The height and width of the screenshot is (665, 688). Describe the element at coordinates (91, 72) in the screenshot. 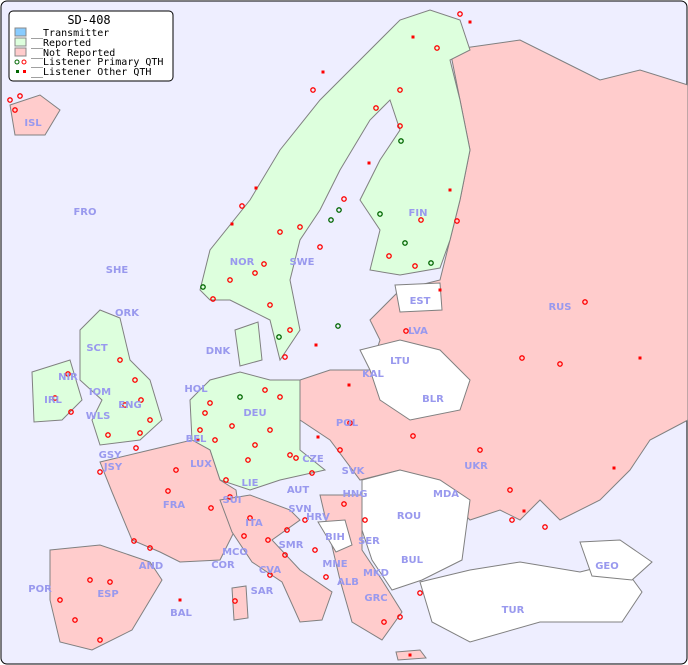

I see `legend-label-other-qth: __Listener Other QTH` at that location.